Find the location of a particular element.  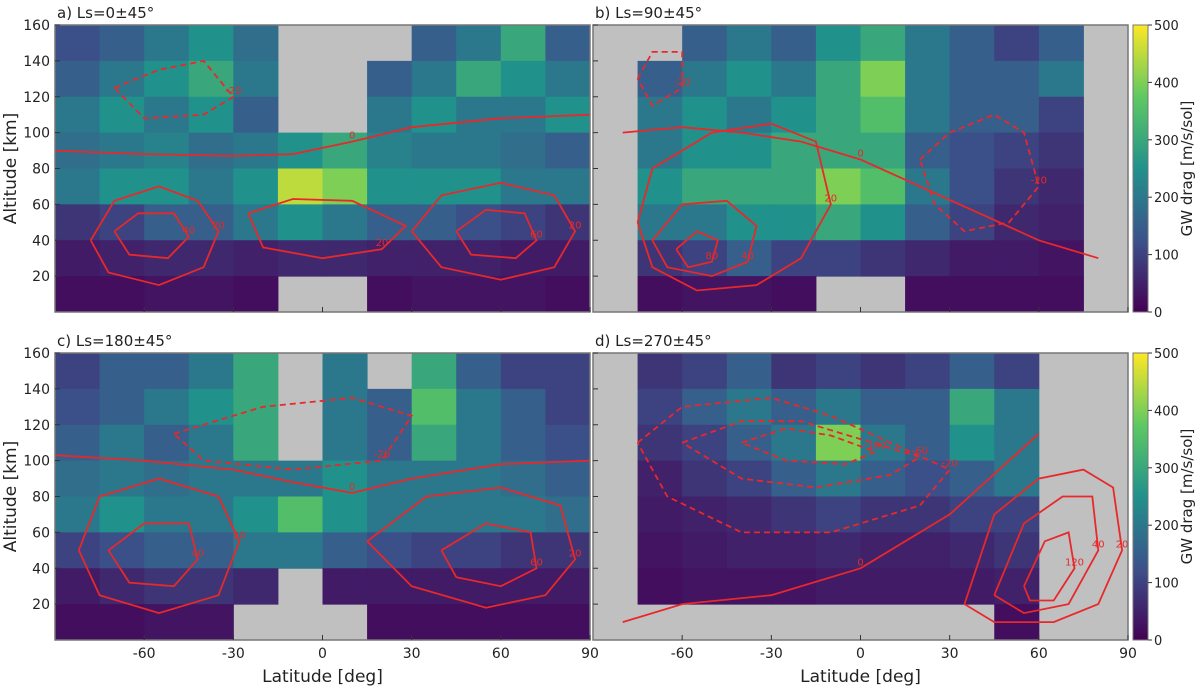

contour-label: -20 is located at coordinates (949, 464).